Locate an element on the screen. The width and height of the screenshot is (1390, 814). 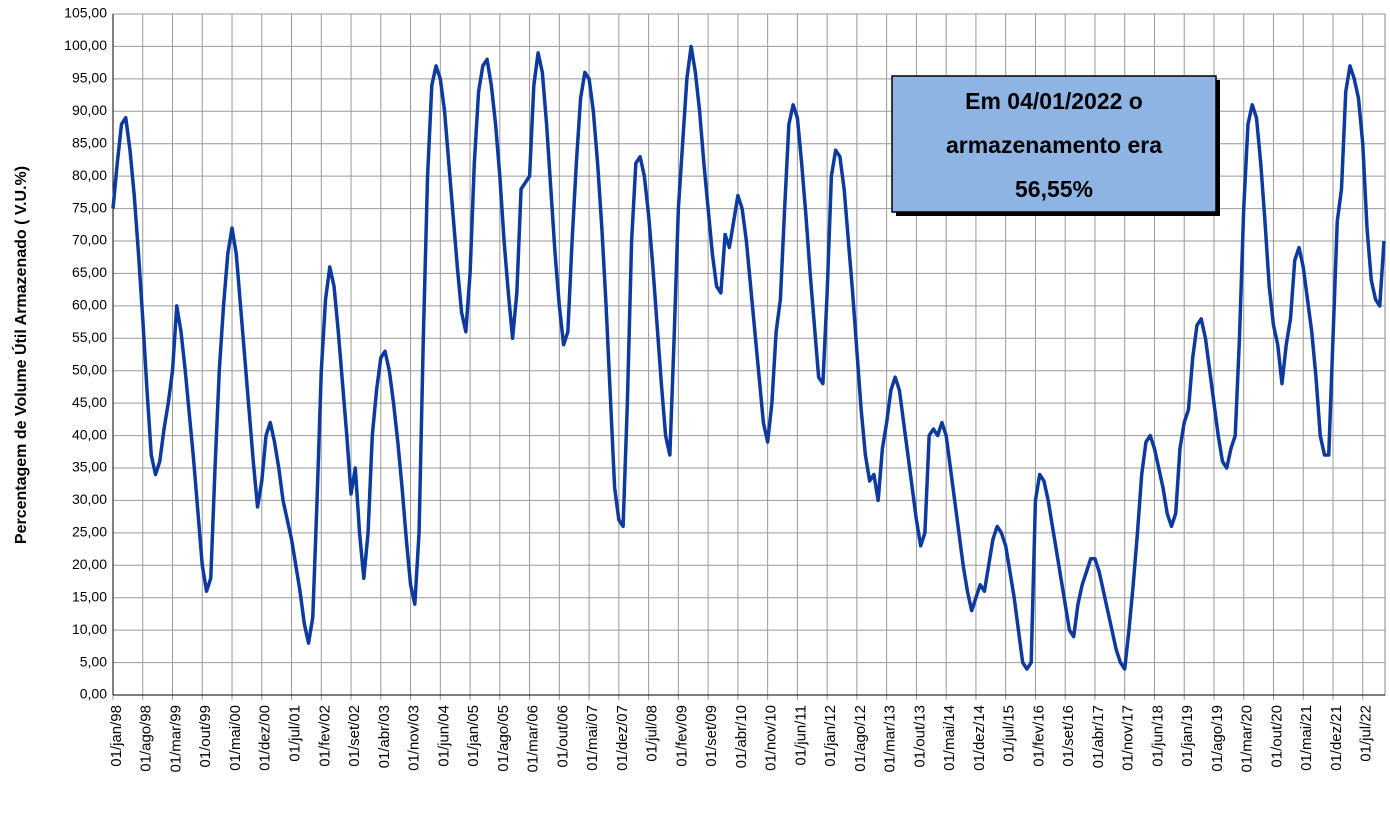
x-tick-label: 01/mar/20 is located at coordinates (1247, 739).